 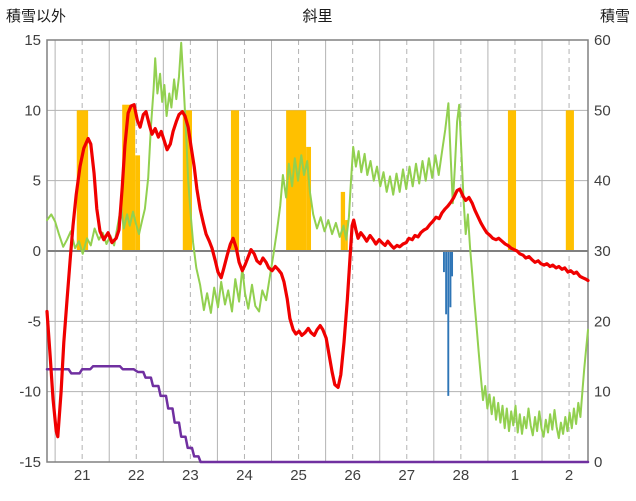 What do you see at coordinates (598, 462) in the screenshot?
I see `right-axis-tick-label: 0` at bounding box center [598, 462].